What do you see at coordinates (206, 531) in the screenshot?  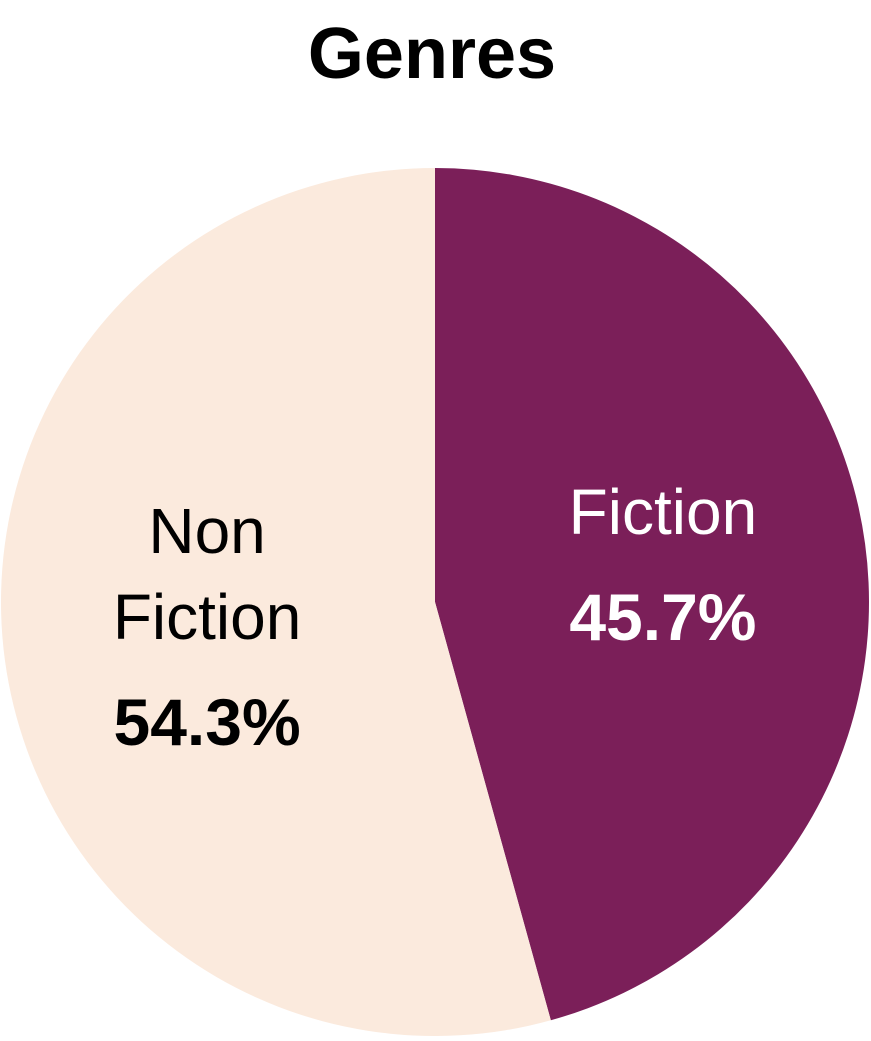 I see `slice-label-non-fiction-line-0: Non` at bounding box center [206, 531].